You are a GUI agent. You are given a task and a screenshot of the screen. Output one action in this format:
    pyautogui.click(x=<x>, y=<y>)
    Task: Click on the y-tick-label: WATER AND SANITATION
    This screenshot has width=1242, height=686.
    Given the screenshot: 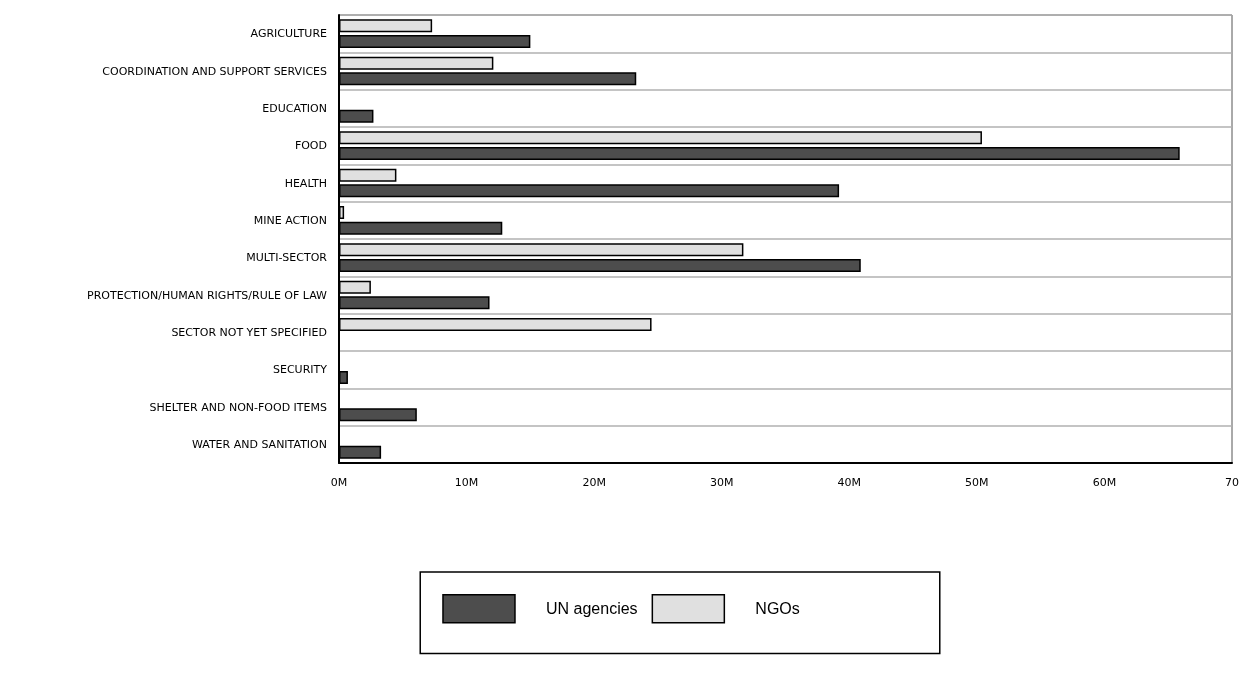 What is the action you would take?
    pyautogui.click(x=259, y=444)
    